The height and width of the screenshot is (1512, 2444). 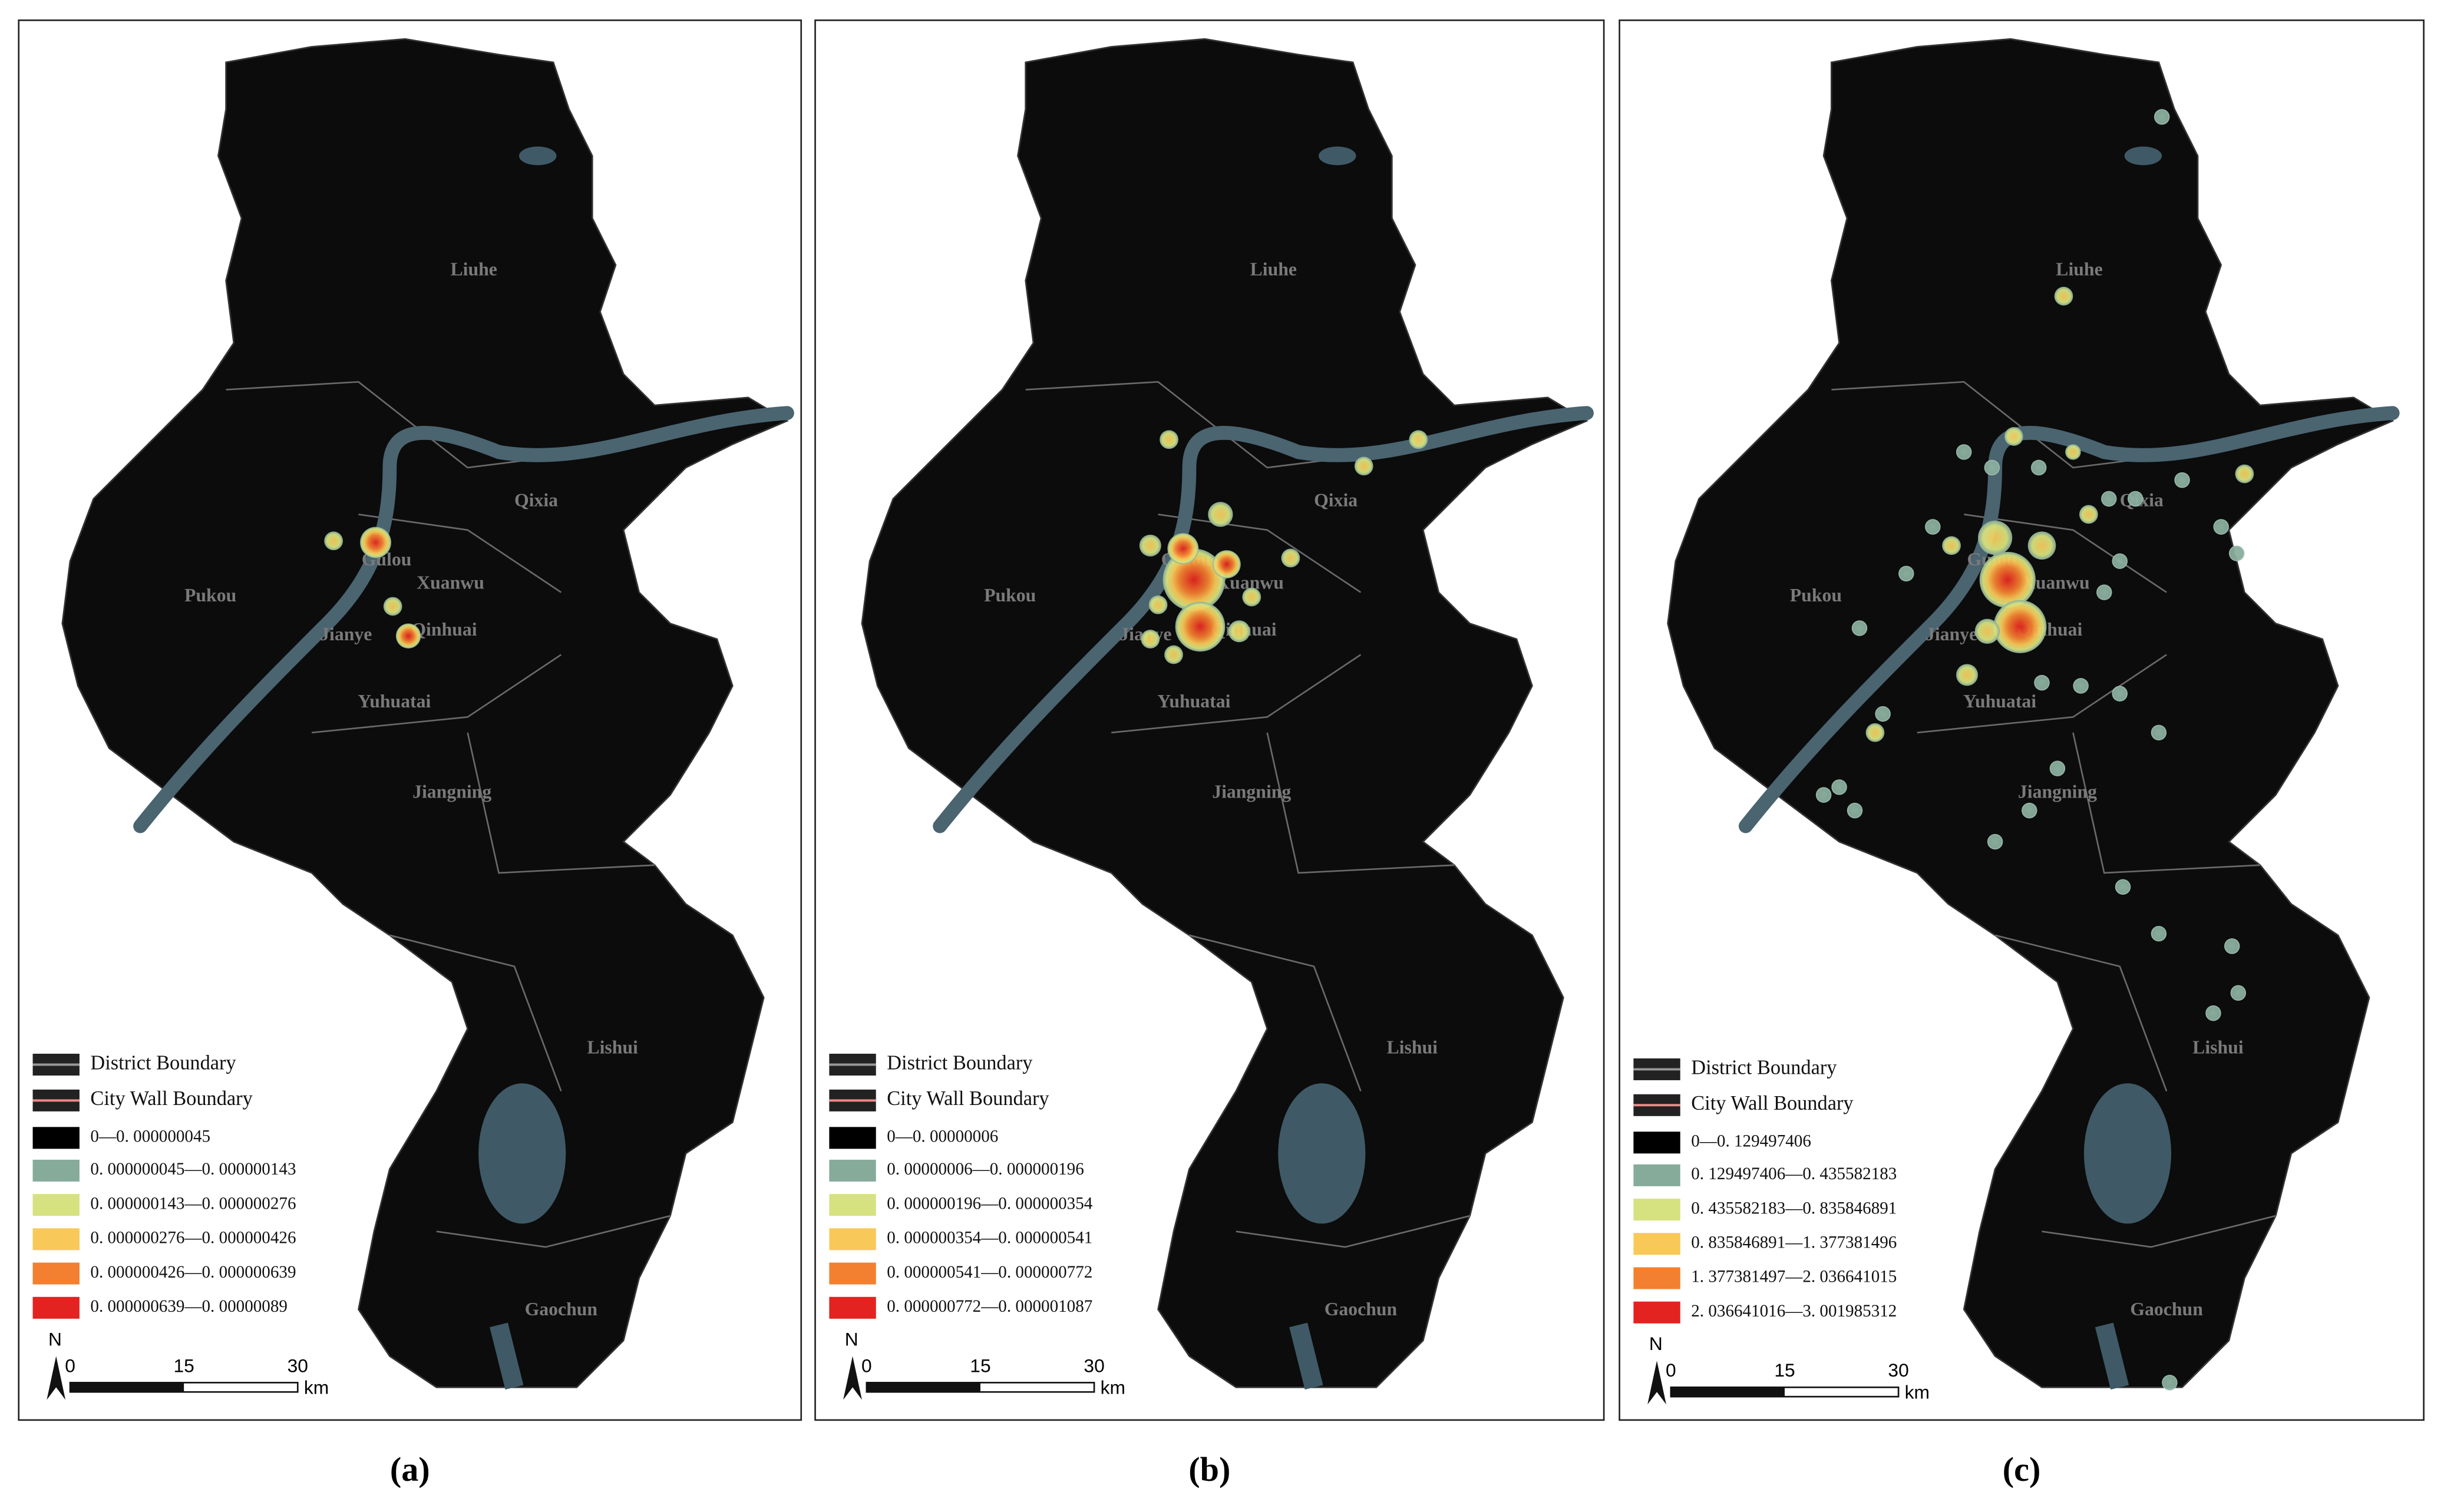 I want to click on panel-caption: (a), so click(x=410, y=1469).